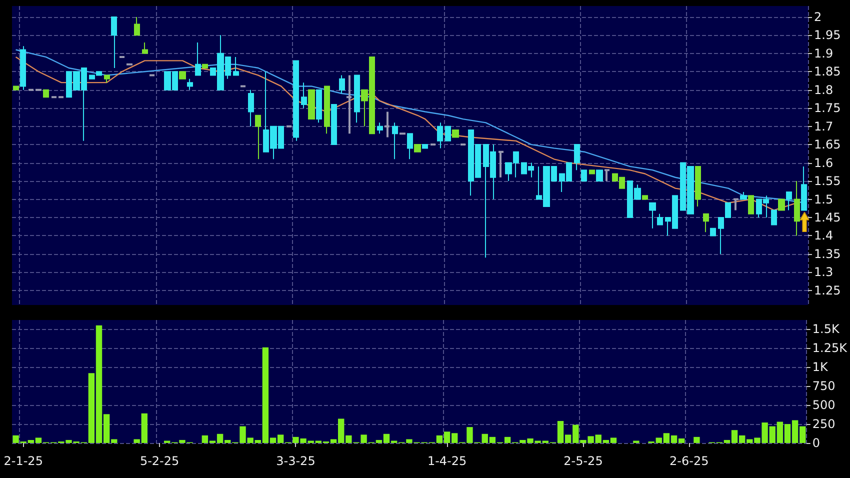 Image resolution: width=850 pixels, height=478 pixels. I want to click on y-tick-label: 1.65, so click(827, 145).